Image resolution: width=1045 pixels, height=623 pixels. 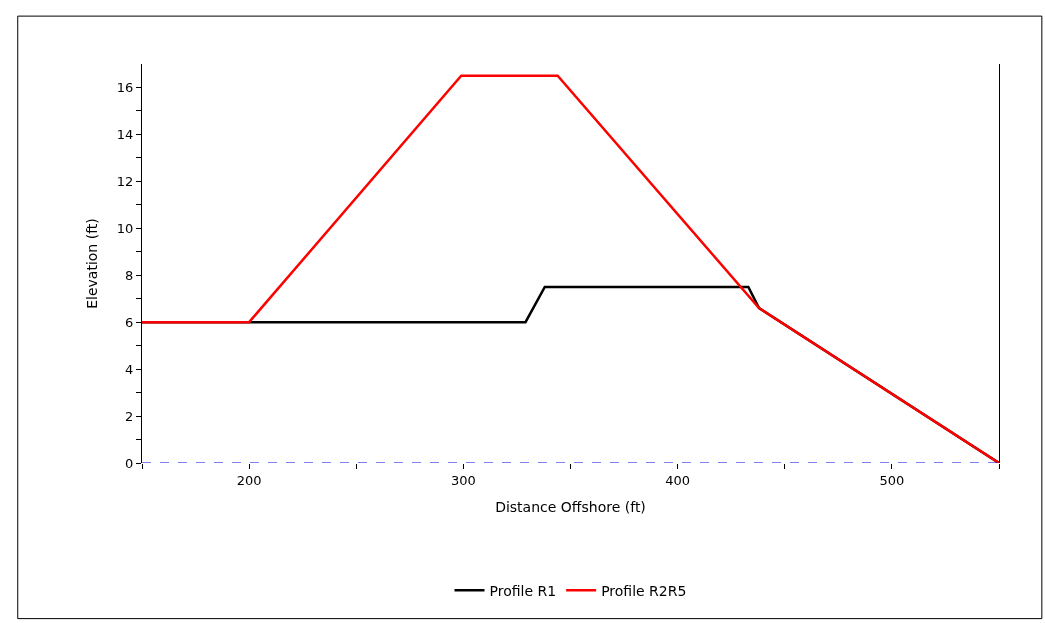 I want to click on x-tick-label: 200, so click(x=249, y=480).